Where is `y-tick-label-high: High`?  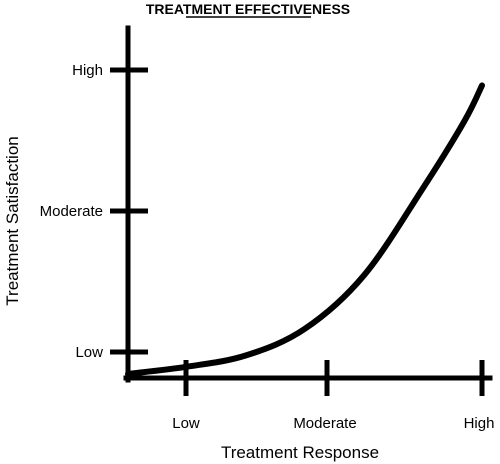 y-tick-label-high: High is located at coordinates (87, 70).